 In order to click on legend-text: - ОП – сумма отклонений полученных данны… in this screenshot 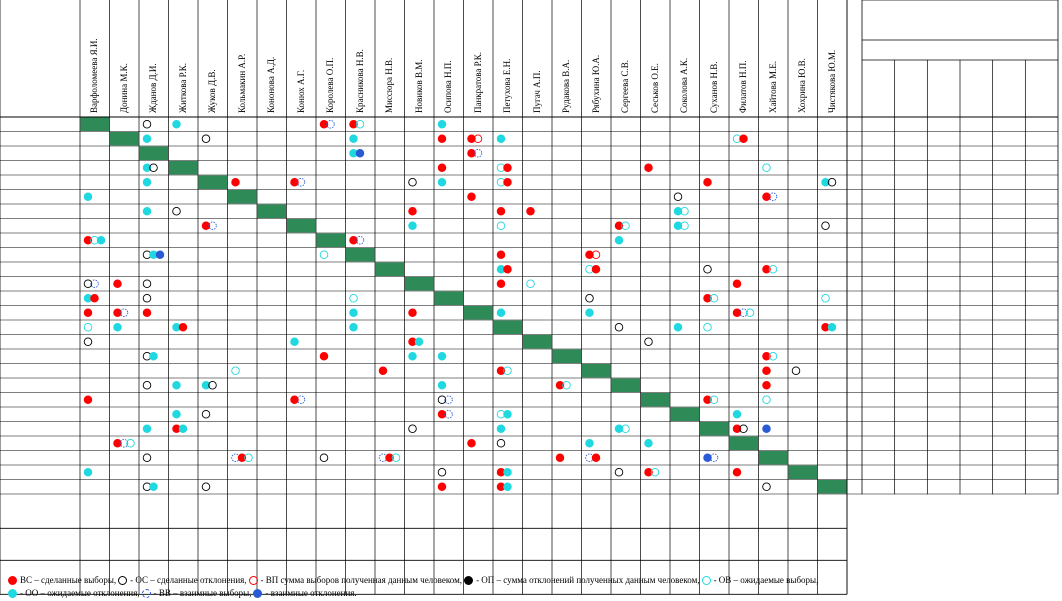, I will do `click(588, 580)`.